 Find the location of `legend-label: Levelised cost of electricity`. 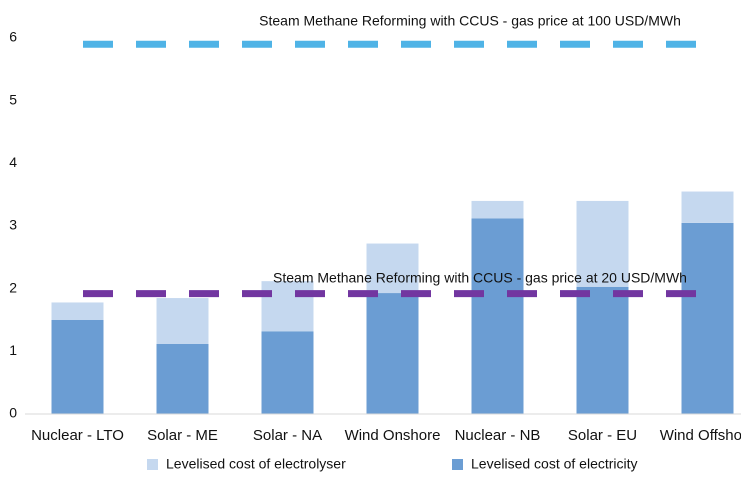

legend-label: Levelised cost of electricity is located at coordinates (554, 464).